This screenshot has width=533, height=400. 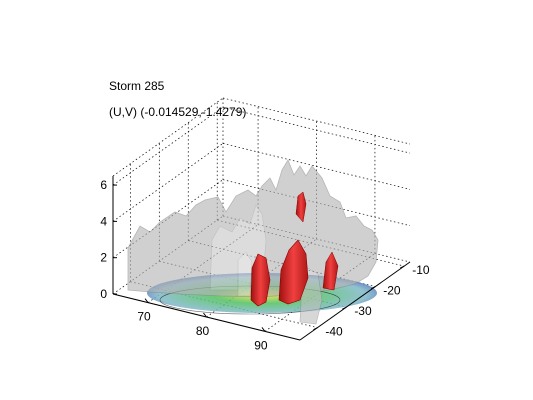 I want to click on z-tick-label: 2, so click(x=103, y=258).